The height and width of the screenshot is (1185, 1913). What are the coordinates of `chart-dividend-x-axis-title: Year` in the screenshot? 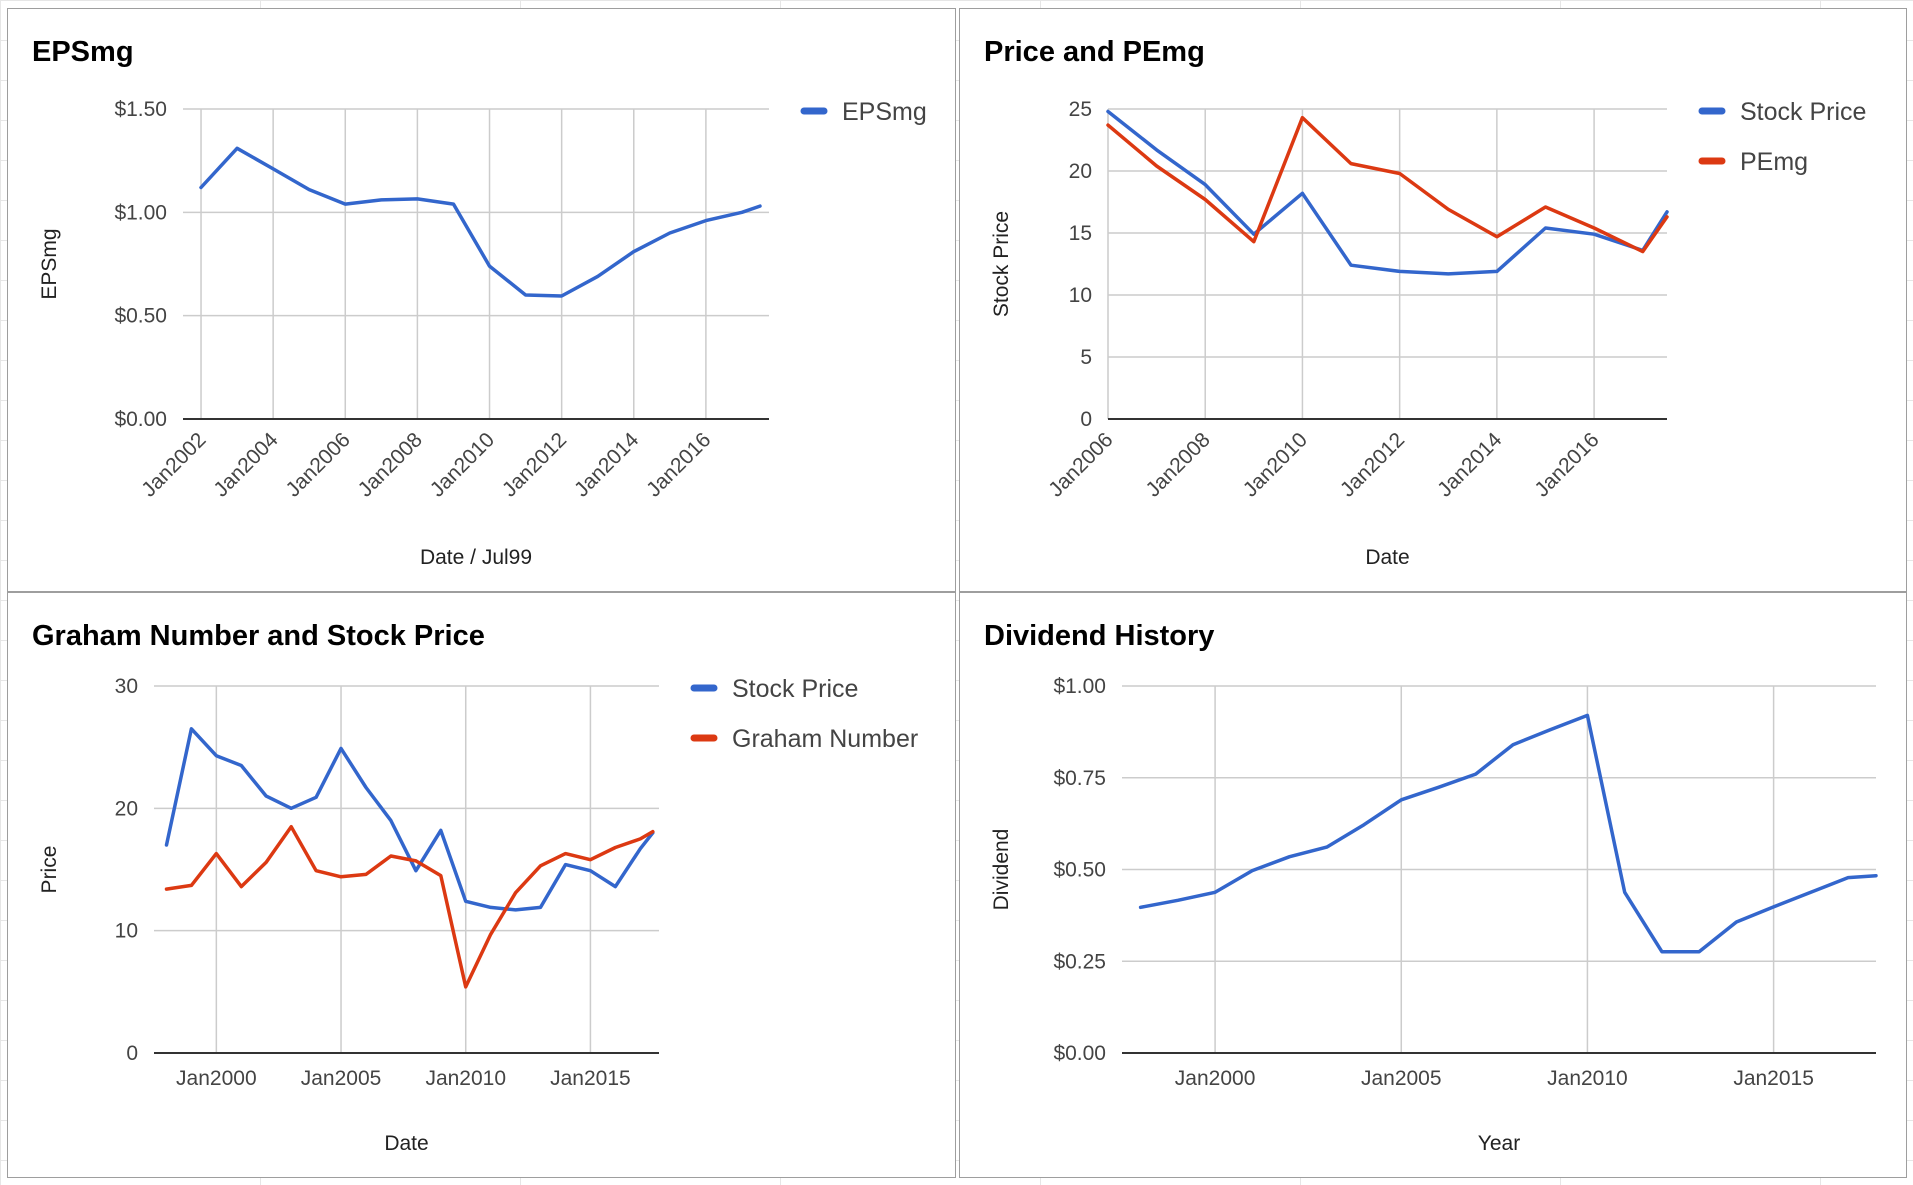 It's located at (1499, 1143).